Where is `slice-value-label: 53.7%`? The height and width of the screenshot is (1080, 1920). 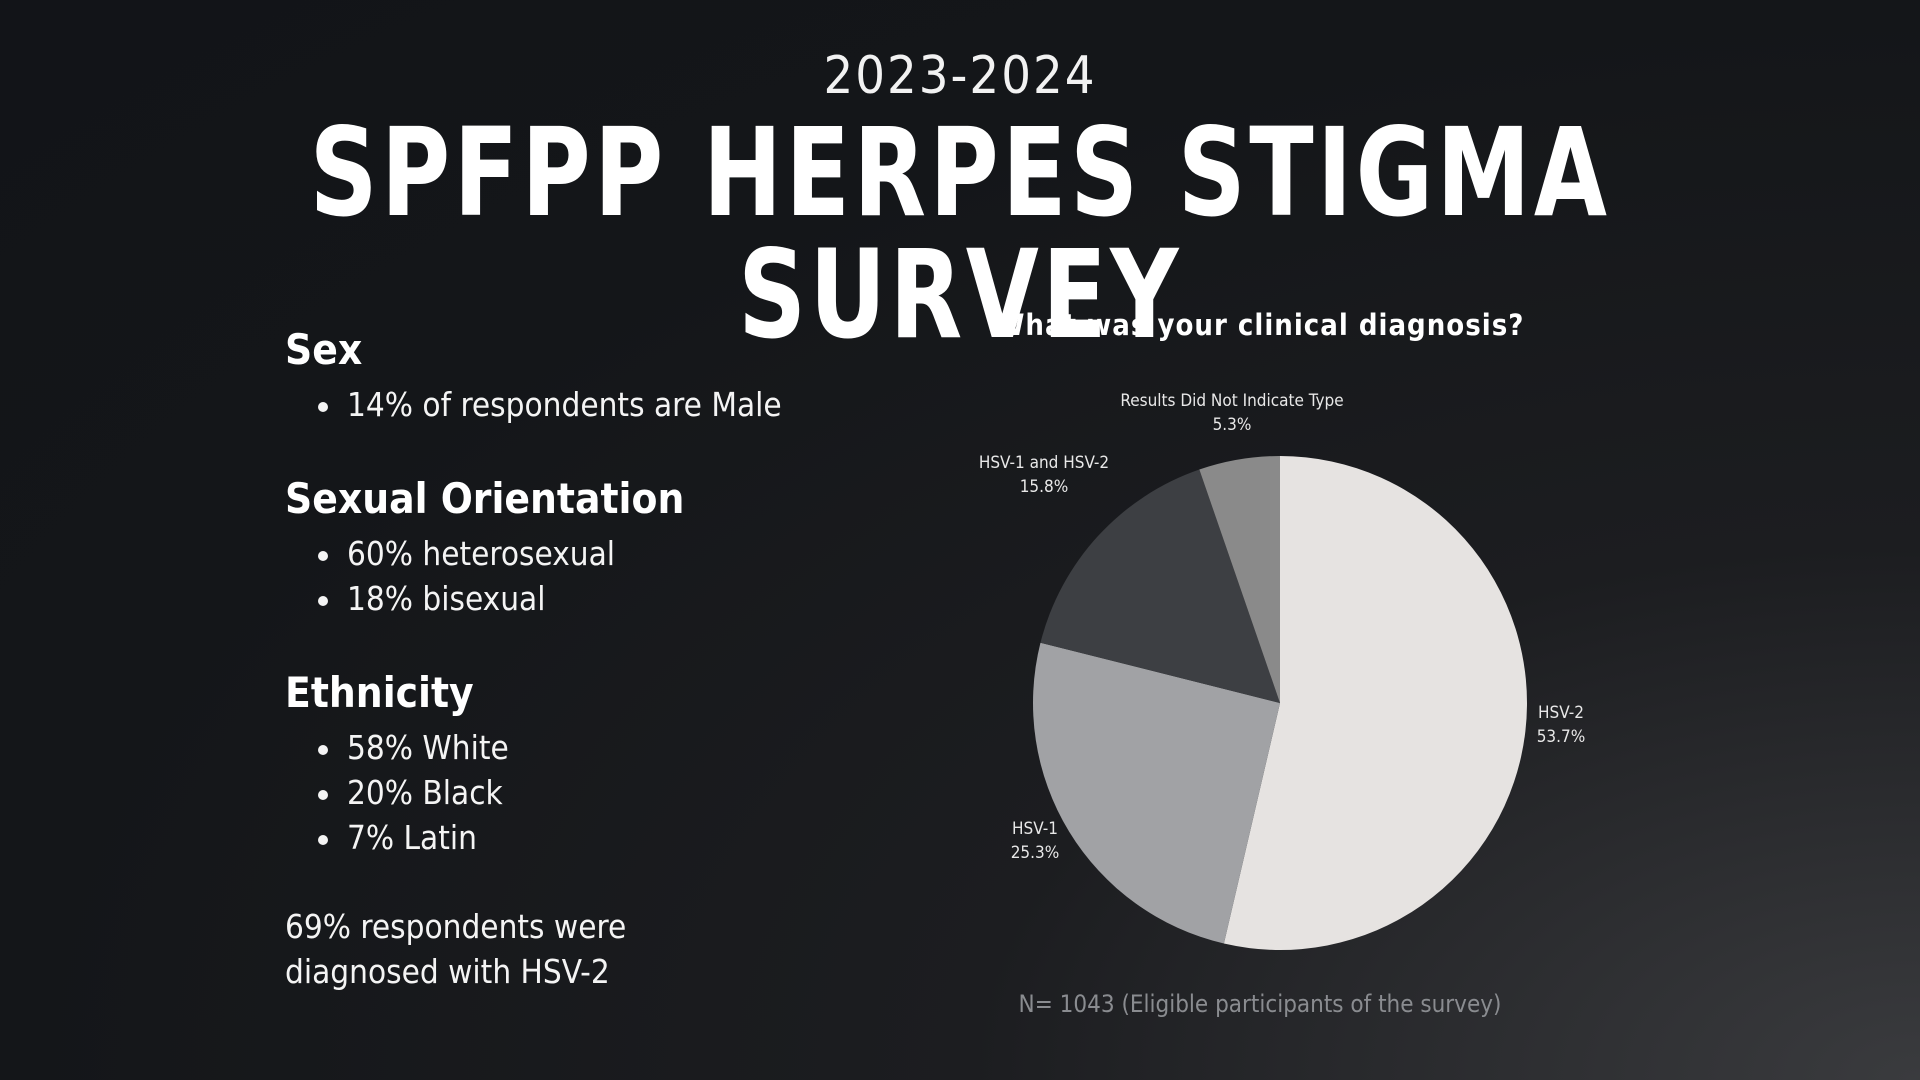 slice-value-label: 53.7% is located at coordinates (1561, 737).